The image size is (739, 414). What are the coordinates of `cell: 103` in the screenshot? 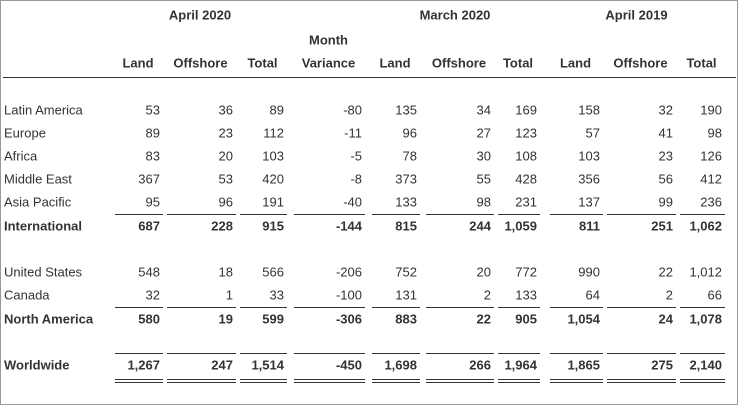 It's located at (589, 155).